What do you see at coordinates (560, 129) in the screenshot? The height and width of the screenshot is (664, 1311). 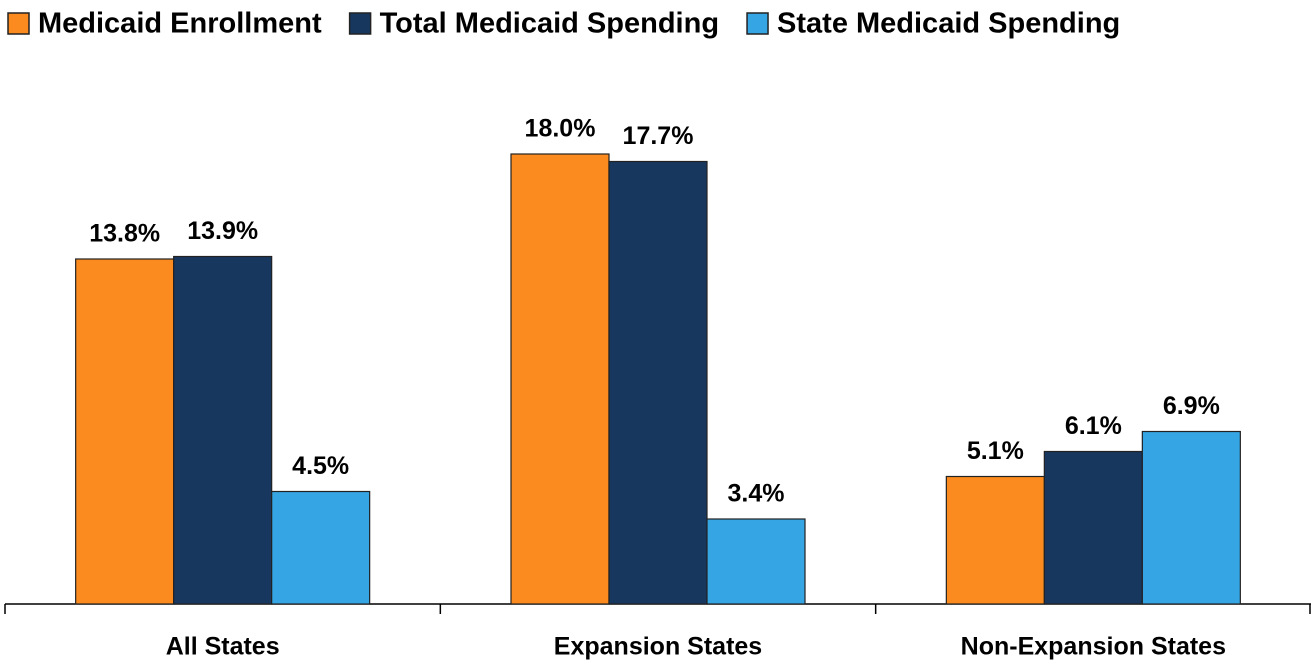 I see `value-label: 18.0%` at bounding box center [560, 129].